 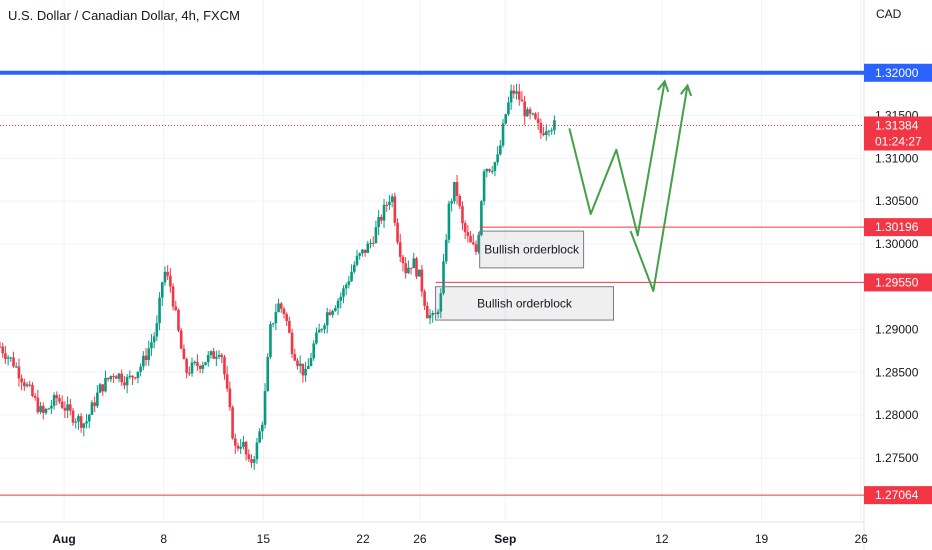 I want to click on orderblock-label: Bullish orderblock, so click(x=532, y=249).